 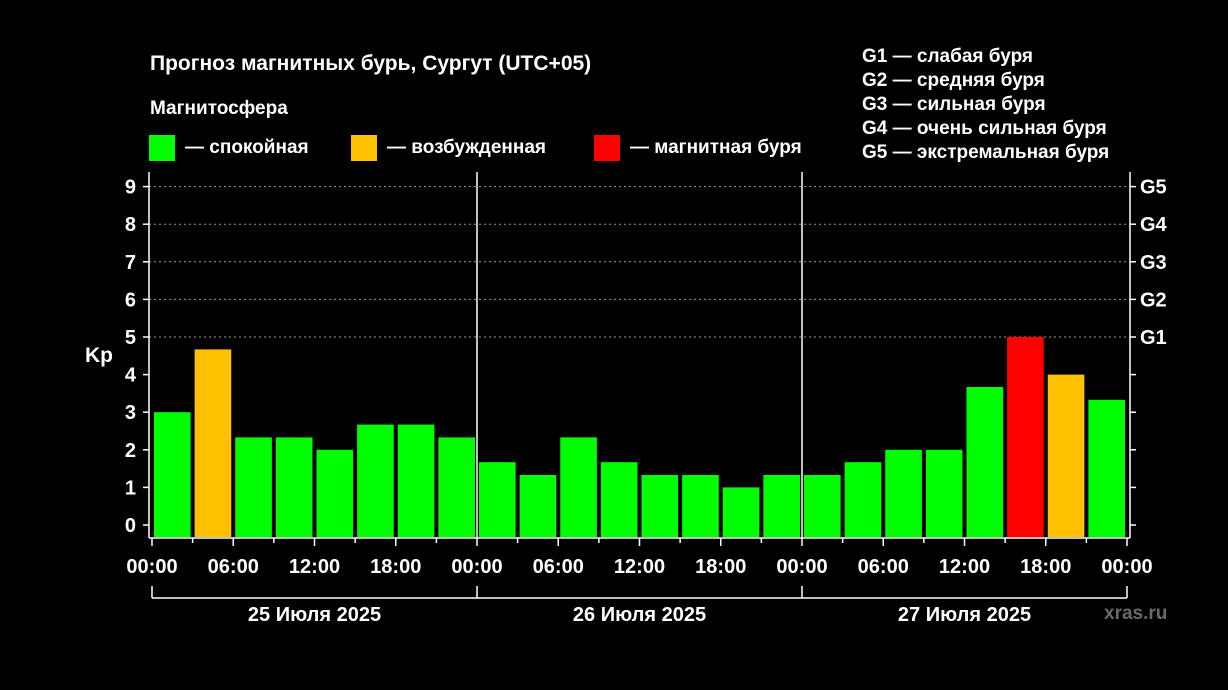 What do you see at coordinates (1153, 300) in the screenshot?
I see `right-tick-label: G2` at bounding box center [1153, 300].